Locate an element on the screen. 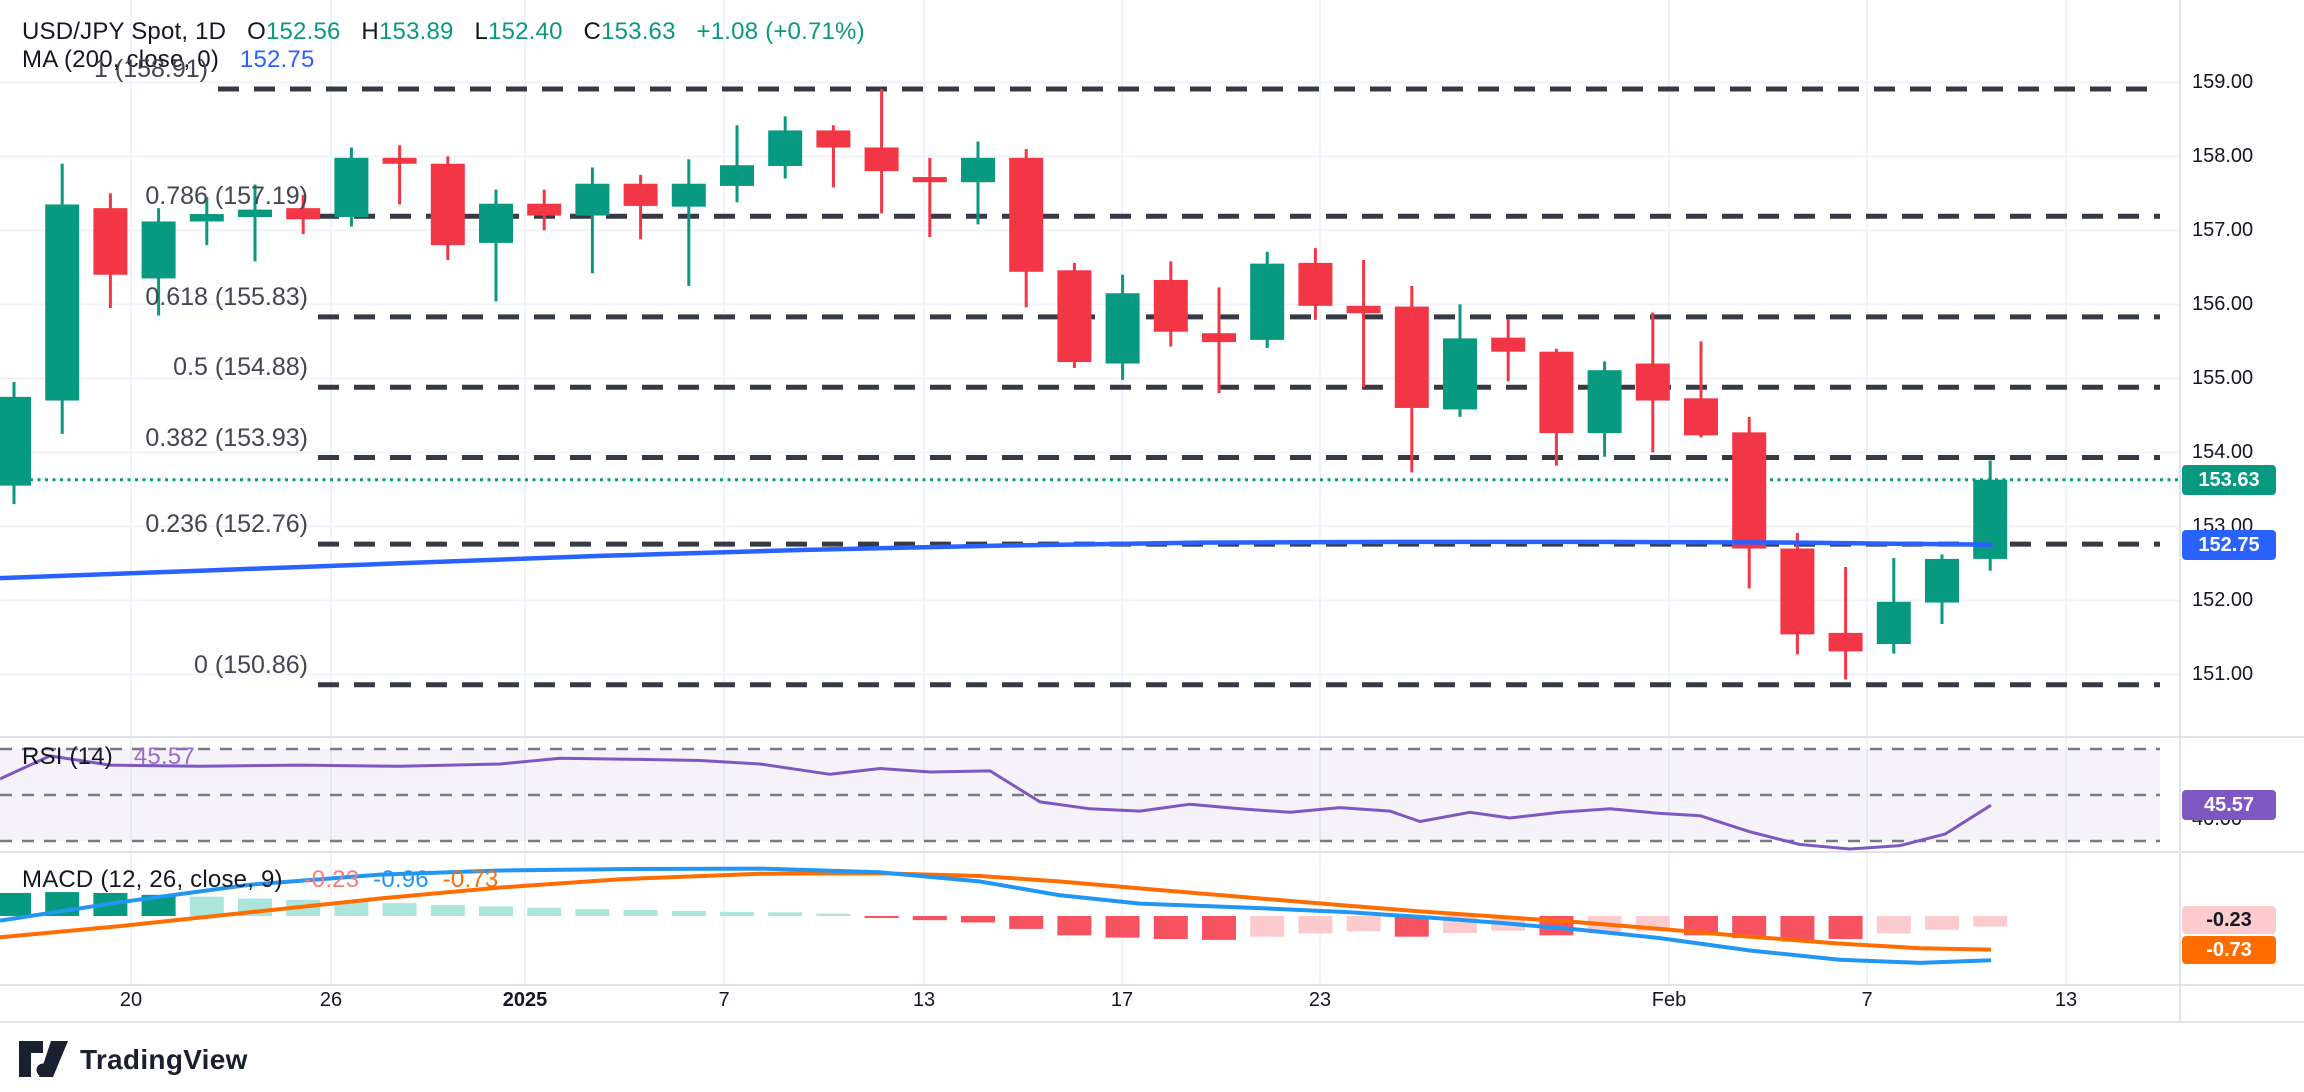 This screenshot has height=1092, width=2304. open-label: O is located at coordinates (256, 31).